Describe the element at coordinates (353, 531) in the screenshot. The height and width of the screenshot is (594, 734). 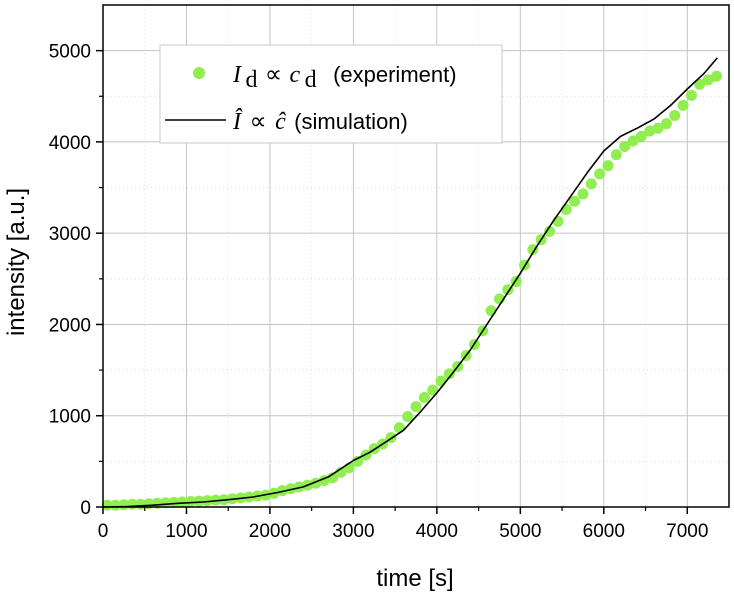
I see `x-tick-label: 3000` at that location.